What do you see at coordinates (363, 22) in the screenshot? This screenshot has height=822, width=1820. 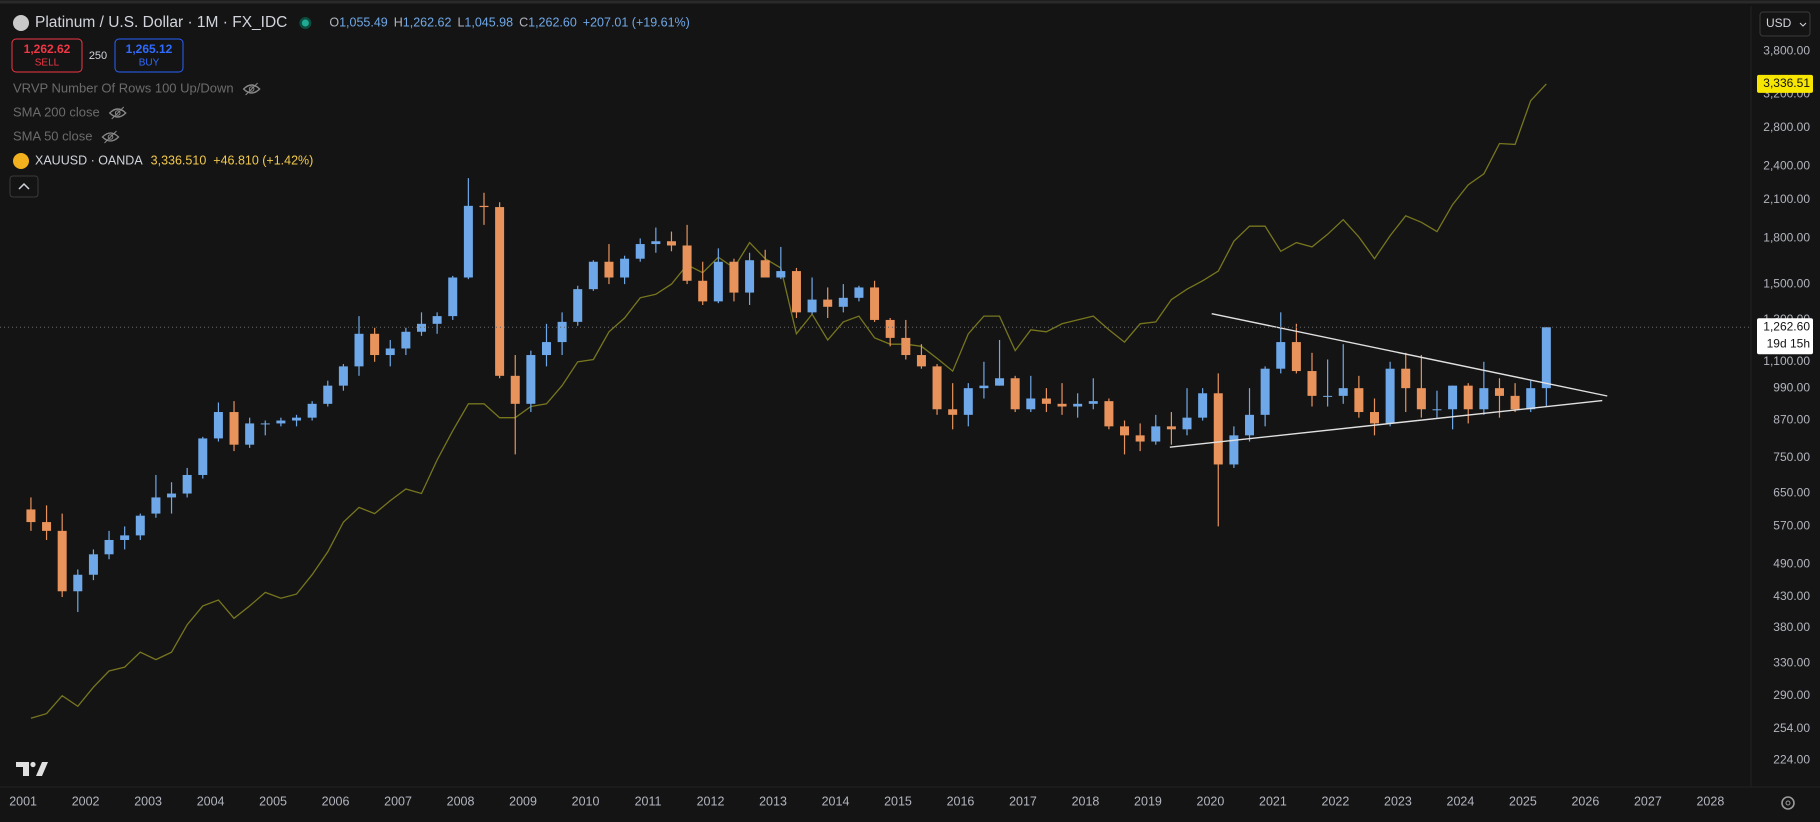 I see `ohlc-value: 1,055.49` at bounding box center [363, 22].